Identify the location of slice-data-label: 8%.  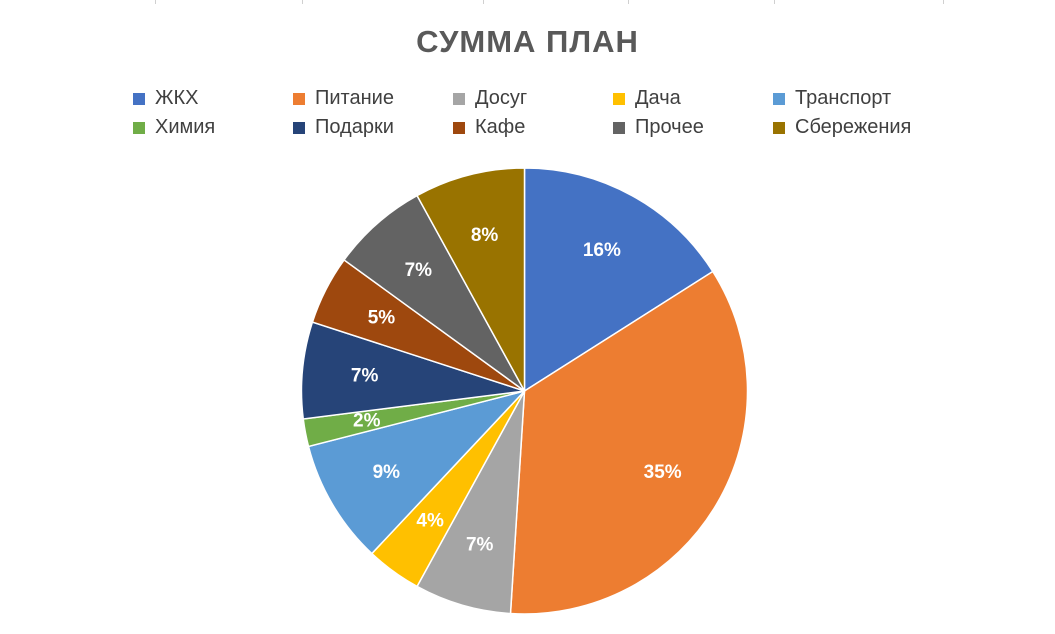
(485, 235).